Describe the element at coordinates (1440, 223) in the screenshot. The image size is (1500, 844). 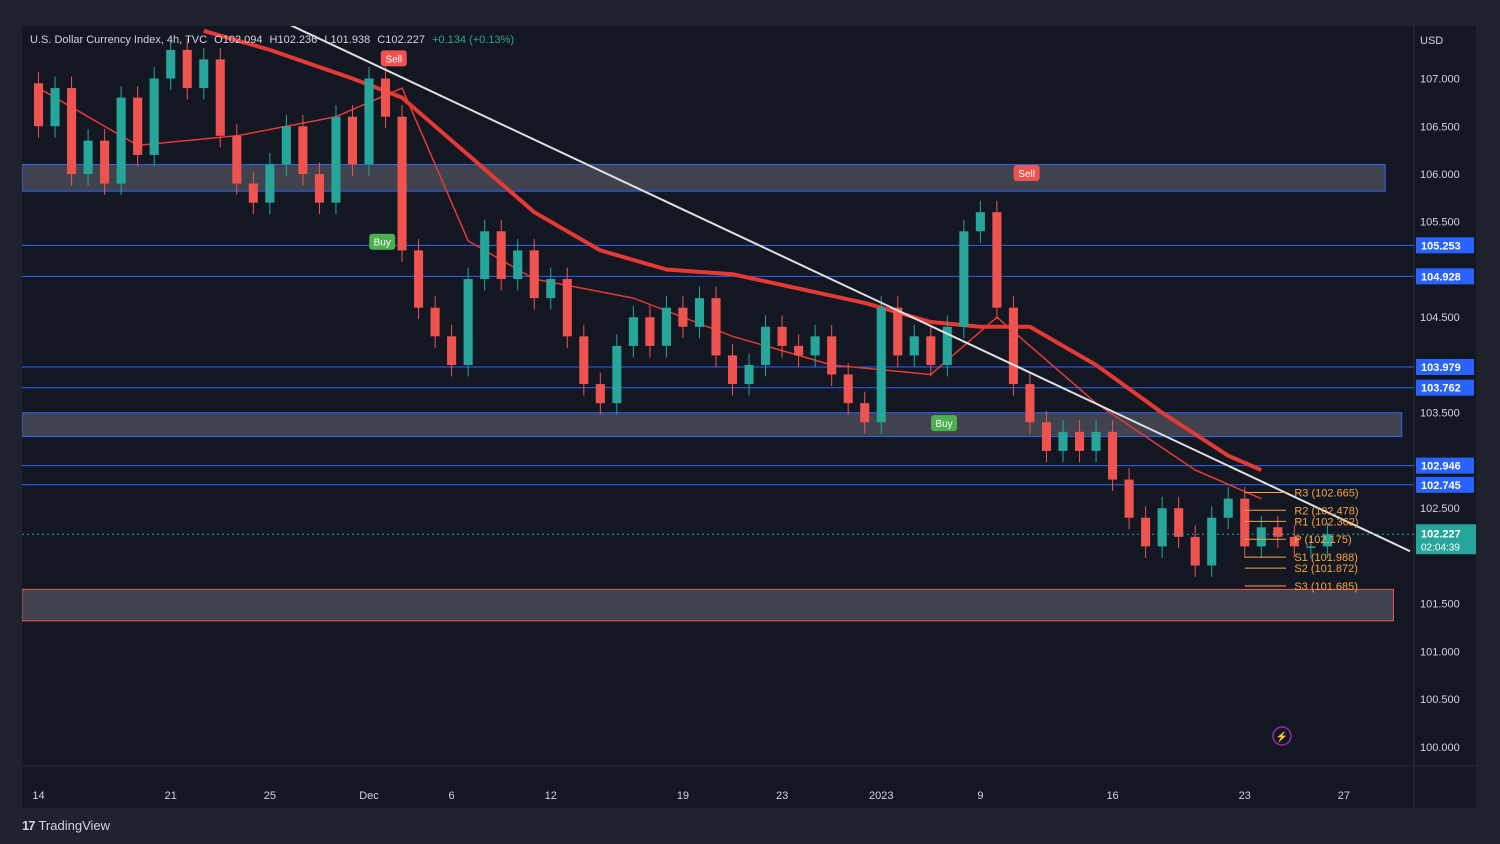
I see `y-tick-3: 105.500` at that location.